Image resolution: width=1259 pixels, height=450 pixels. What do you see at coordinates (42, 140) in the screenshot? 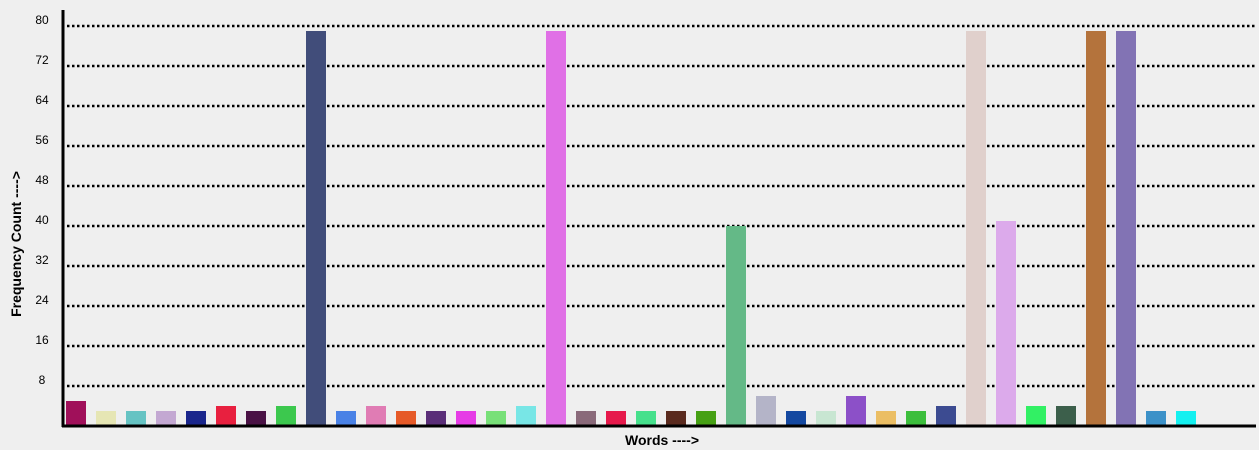
I see `y-tick-label: 56` at bounding box center [42, 140].